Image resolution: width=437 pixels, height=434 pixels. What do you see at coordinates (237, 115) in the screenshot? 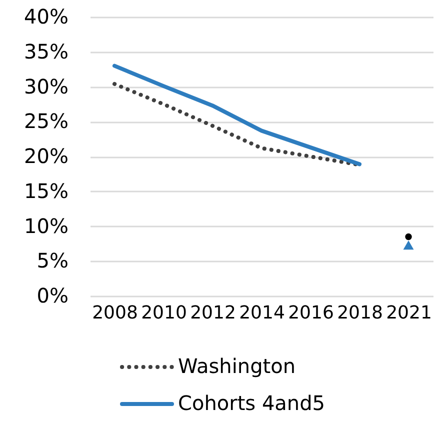
I see `line-series` at bounding box center [237, 115].